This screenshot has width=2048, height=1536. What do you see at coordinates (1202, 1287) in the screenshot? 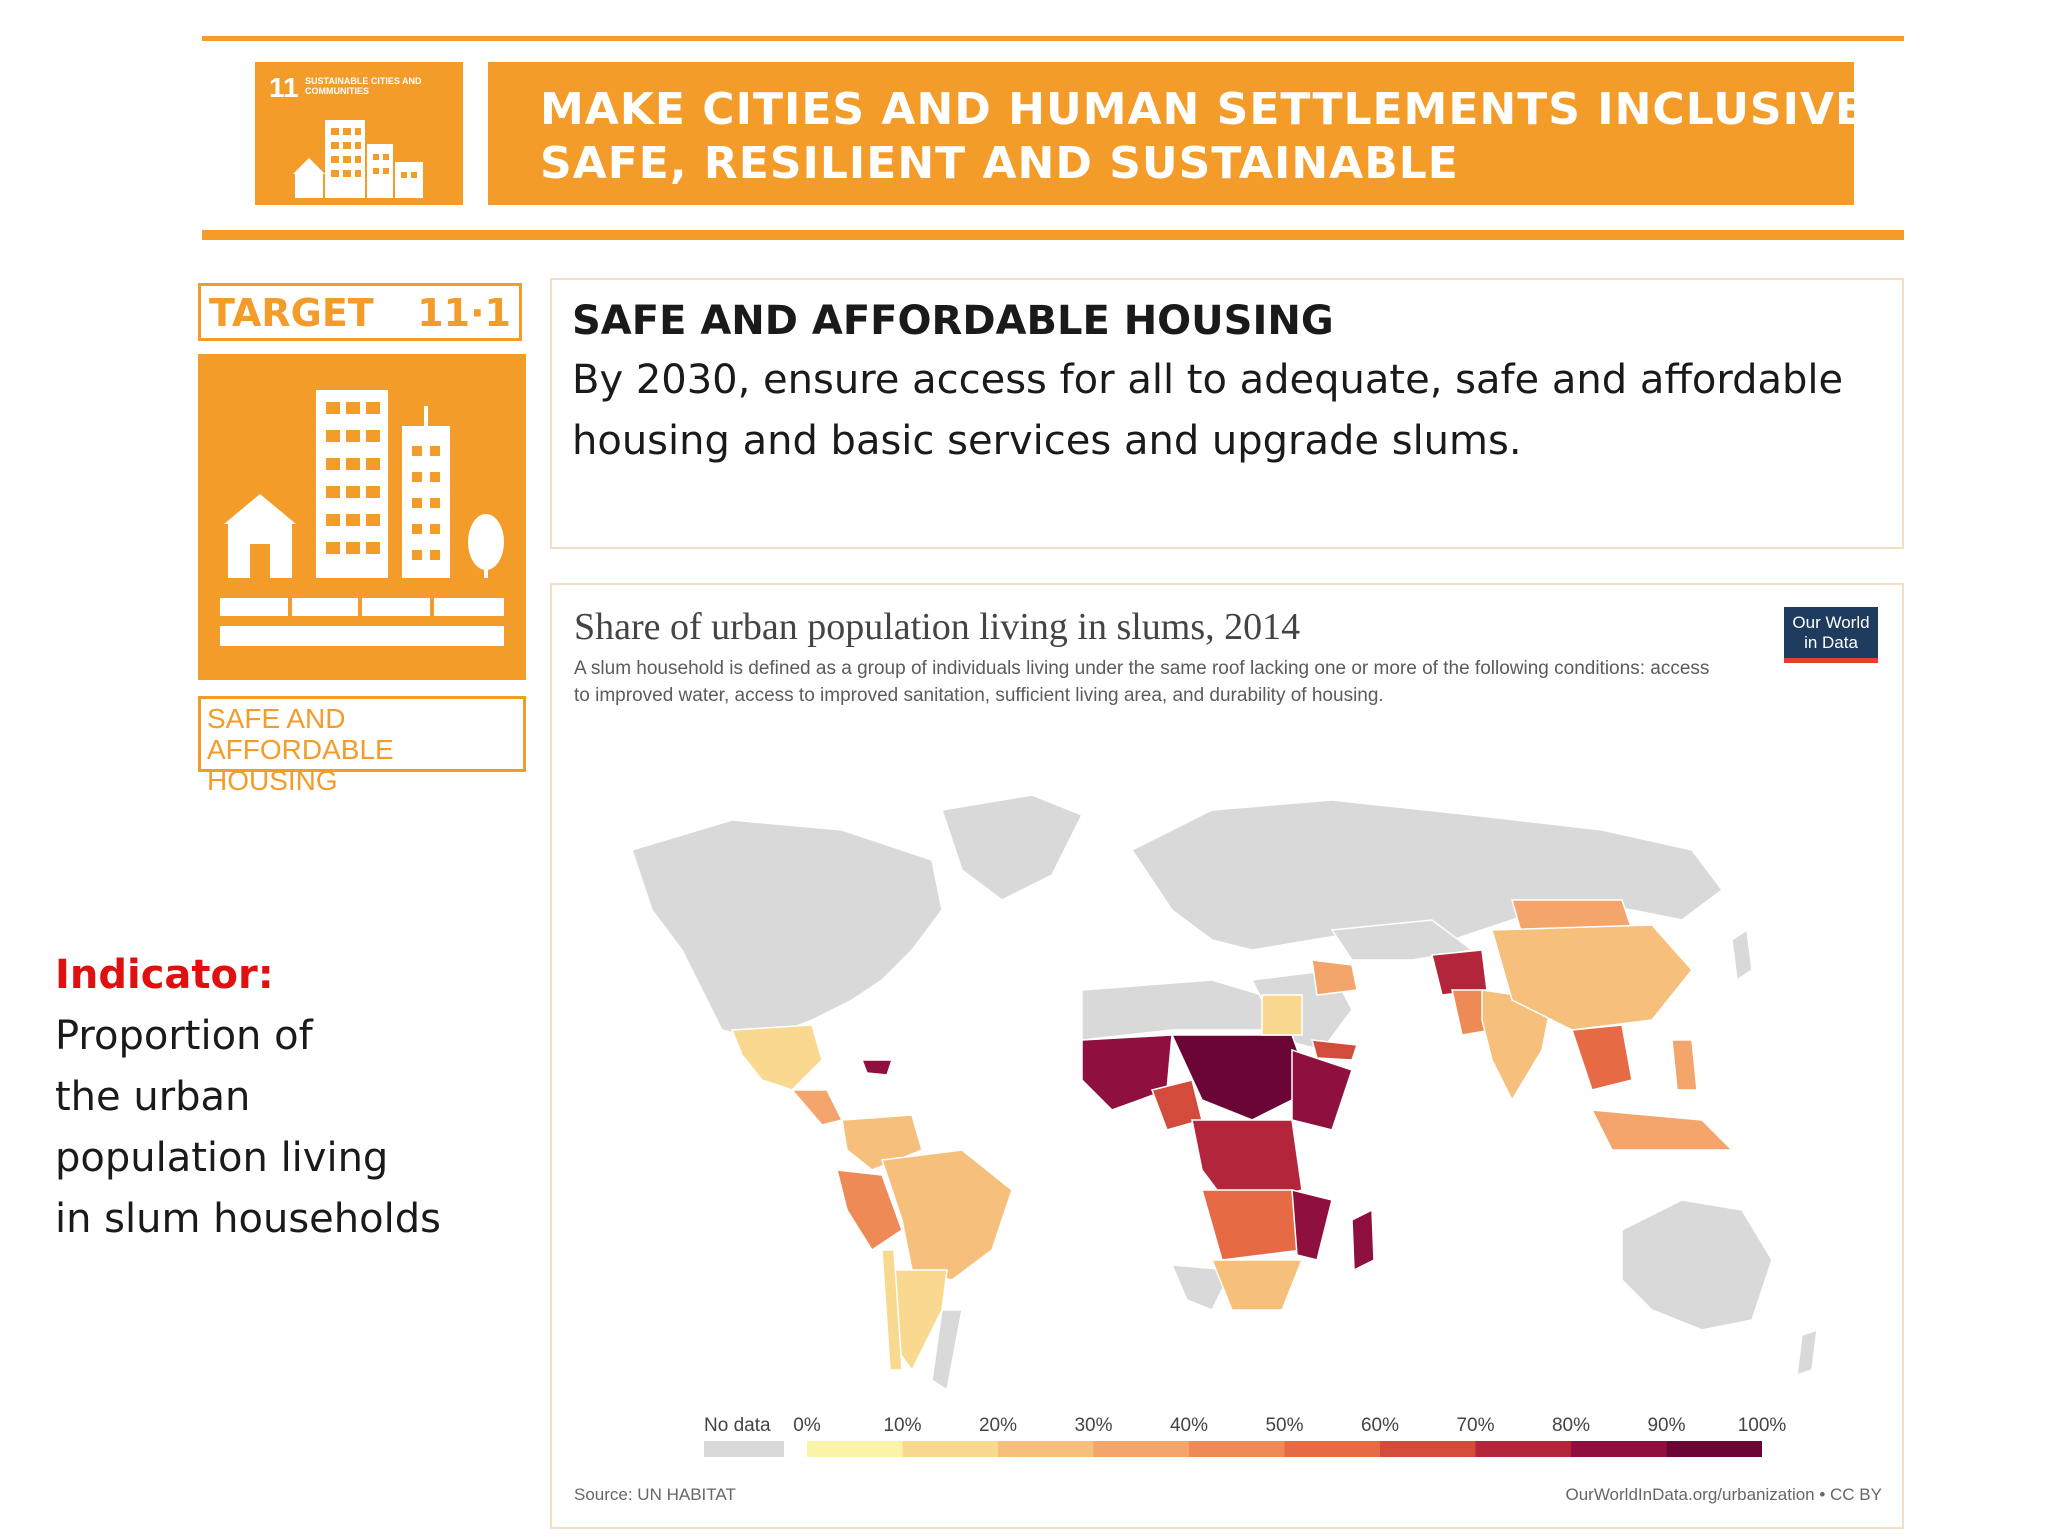
I see `southern-africa` at bounding box center [1202, 1287].